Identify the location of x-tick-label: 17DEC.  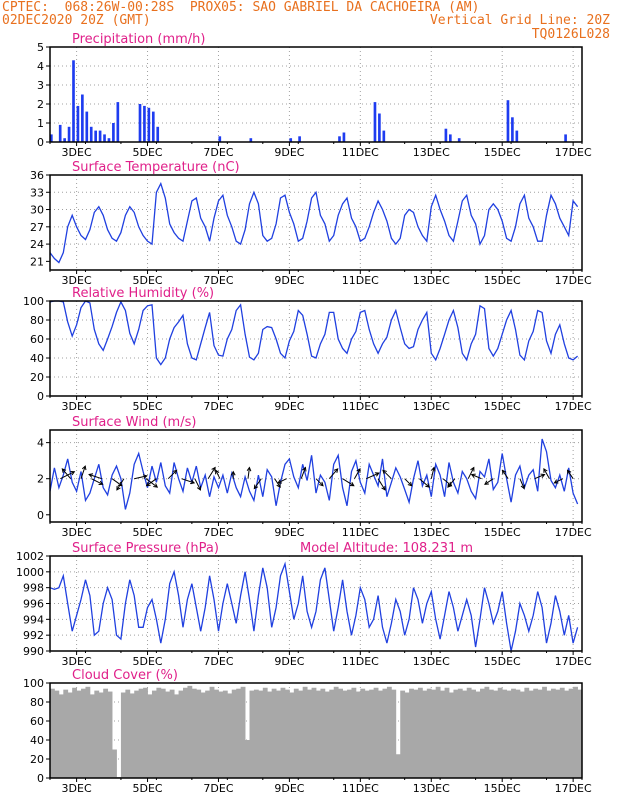
(573, 788).